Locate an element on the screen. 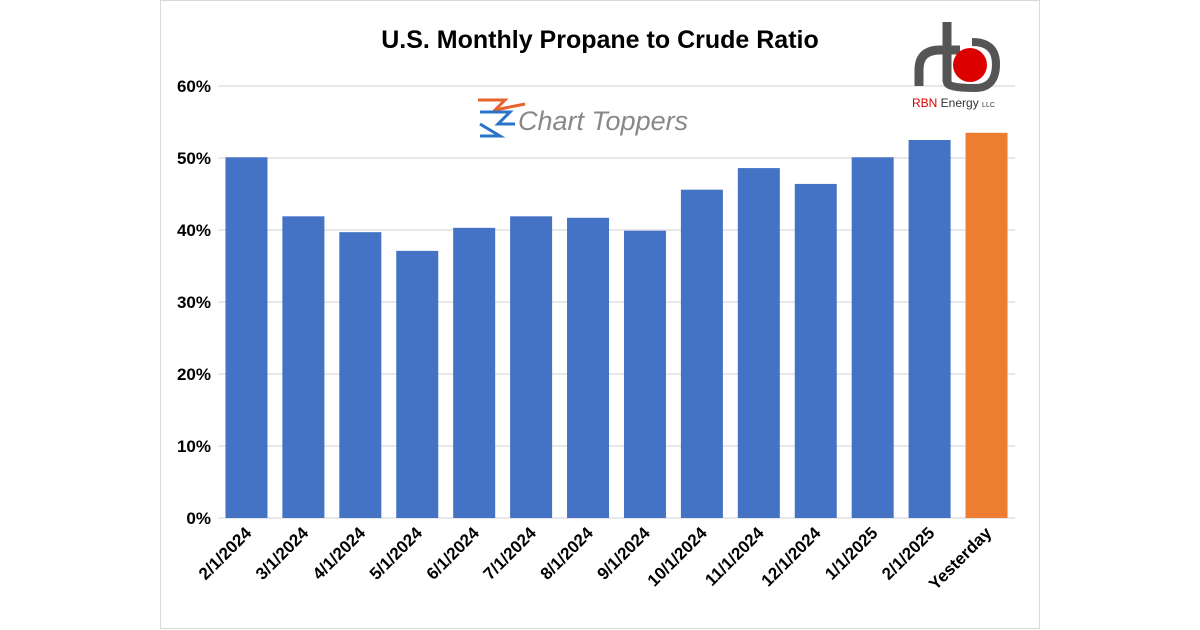  y-tick-label: 30% is located at coordinates (194, 302).